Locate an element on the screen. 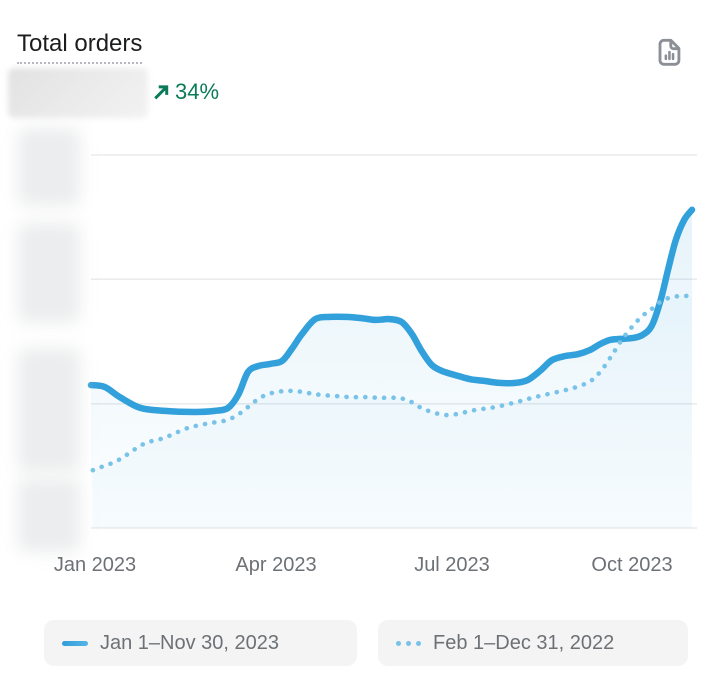 The image size is (721, 686). x-axis-label-apr-2023: Apr 2023 is located at coordinates (276, 565).